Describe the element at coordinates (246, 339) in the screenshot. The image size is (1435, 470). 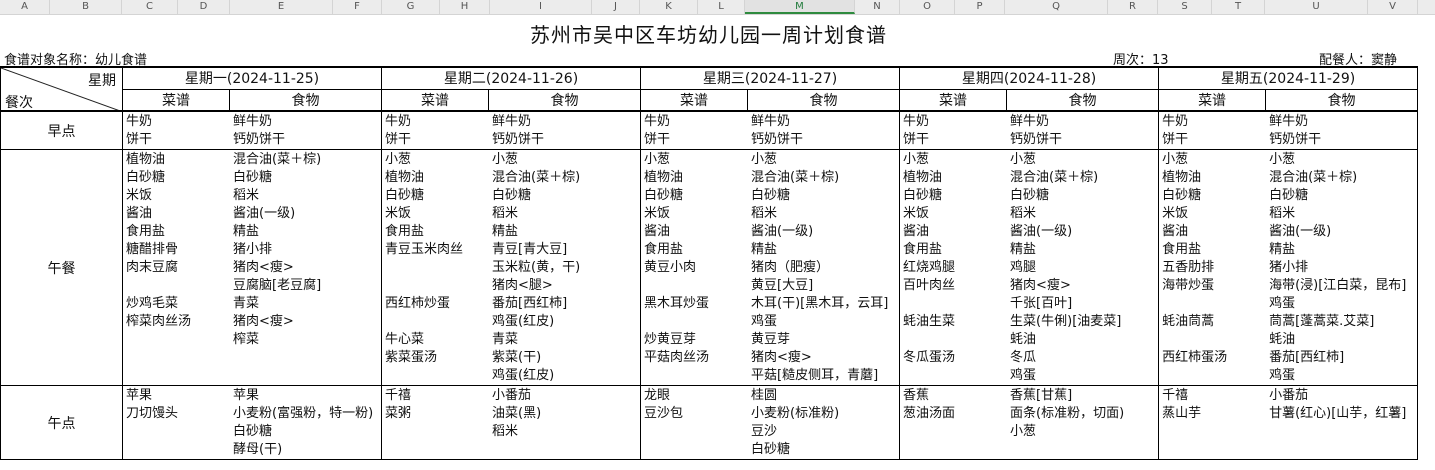
I see `ingredient-name: 榨菜` at that location.